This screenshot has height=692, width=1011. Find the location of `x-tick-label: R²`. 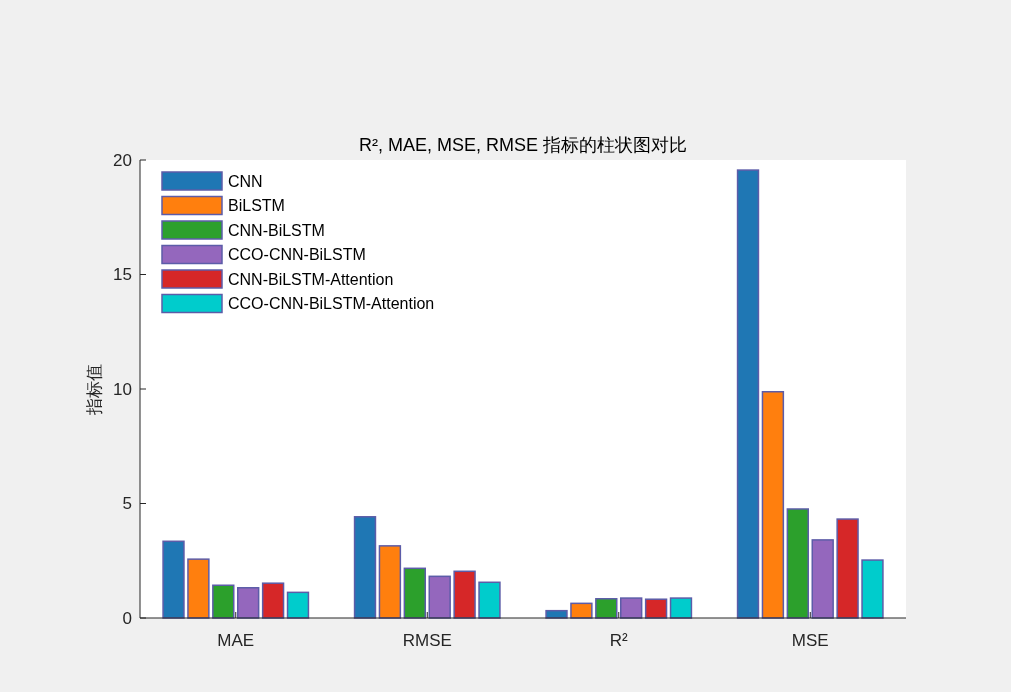

x-tick-label: R² is located at coordinates (619, 640).